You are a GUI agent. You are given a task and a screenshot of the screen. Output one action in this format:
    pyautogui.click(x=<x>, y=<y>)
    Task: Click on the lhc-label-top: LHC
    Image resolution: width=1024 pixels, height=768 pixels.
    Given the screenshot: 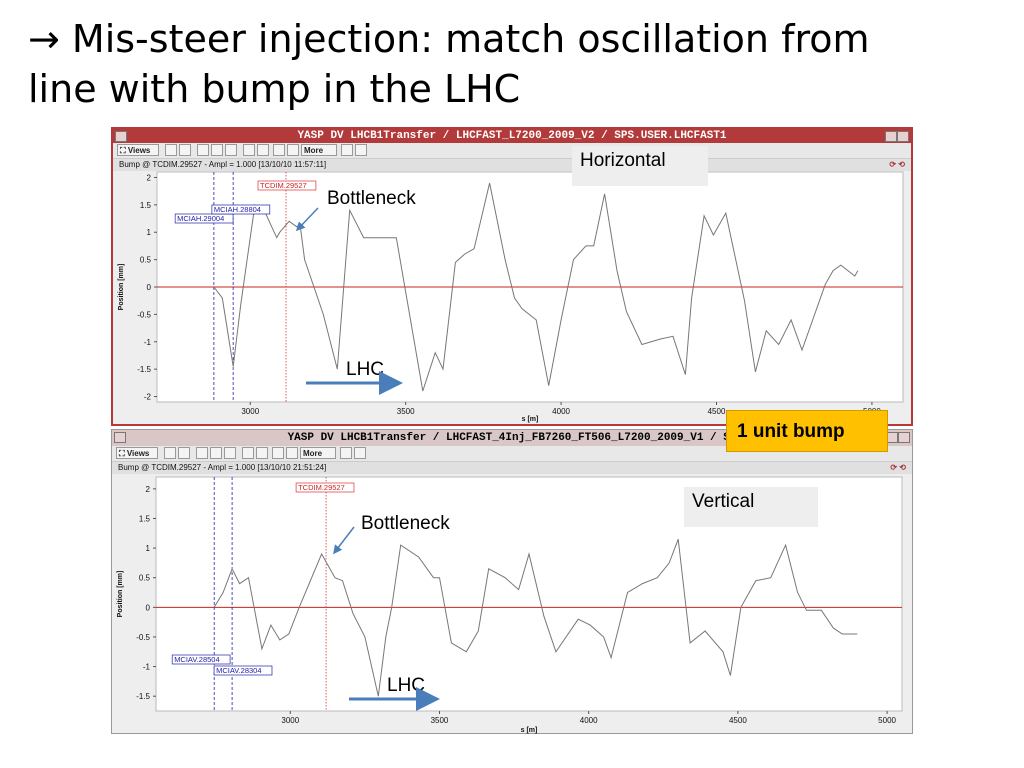 What is the action you would take?
    pyautogui.click(x=365, y=369)
    